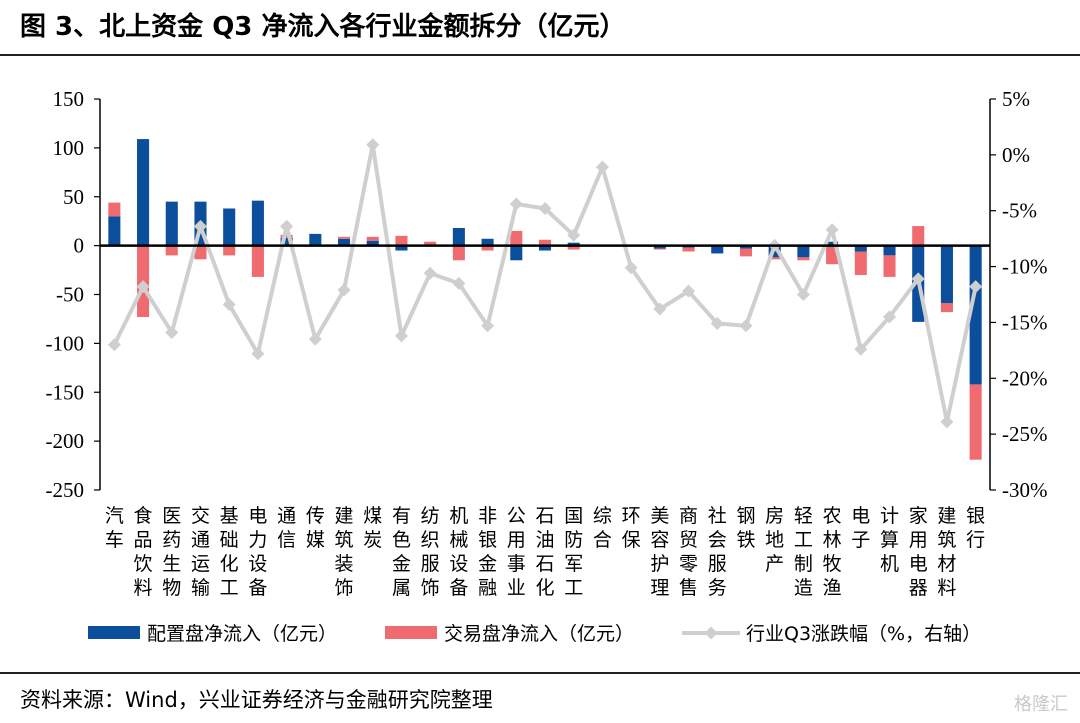 The image size is (1080, 723). I want to click on legend: 配置盘净流入（亿元） 交易盘净流入（亿元） 行业Q3涨跌幅（%，右轴）, so click(534, 634).